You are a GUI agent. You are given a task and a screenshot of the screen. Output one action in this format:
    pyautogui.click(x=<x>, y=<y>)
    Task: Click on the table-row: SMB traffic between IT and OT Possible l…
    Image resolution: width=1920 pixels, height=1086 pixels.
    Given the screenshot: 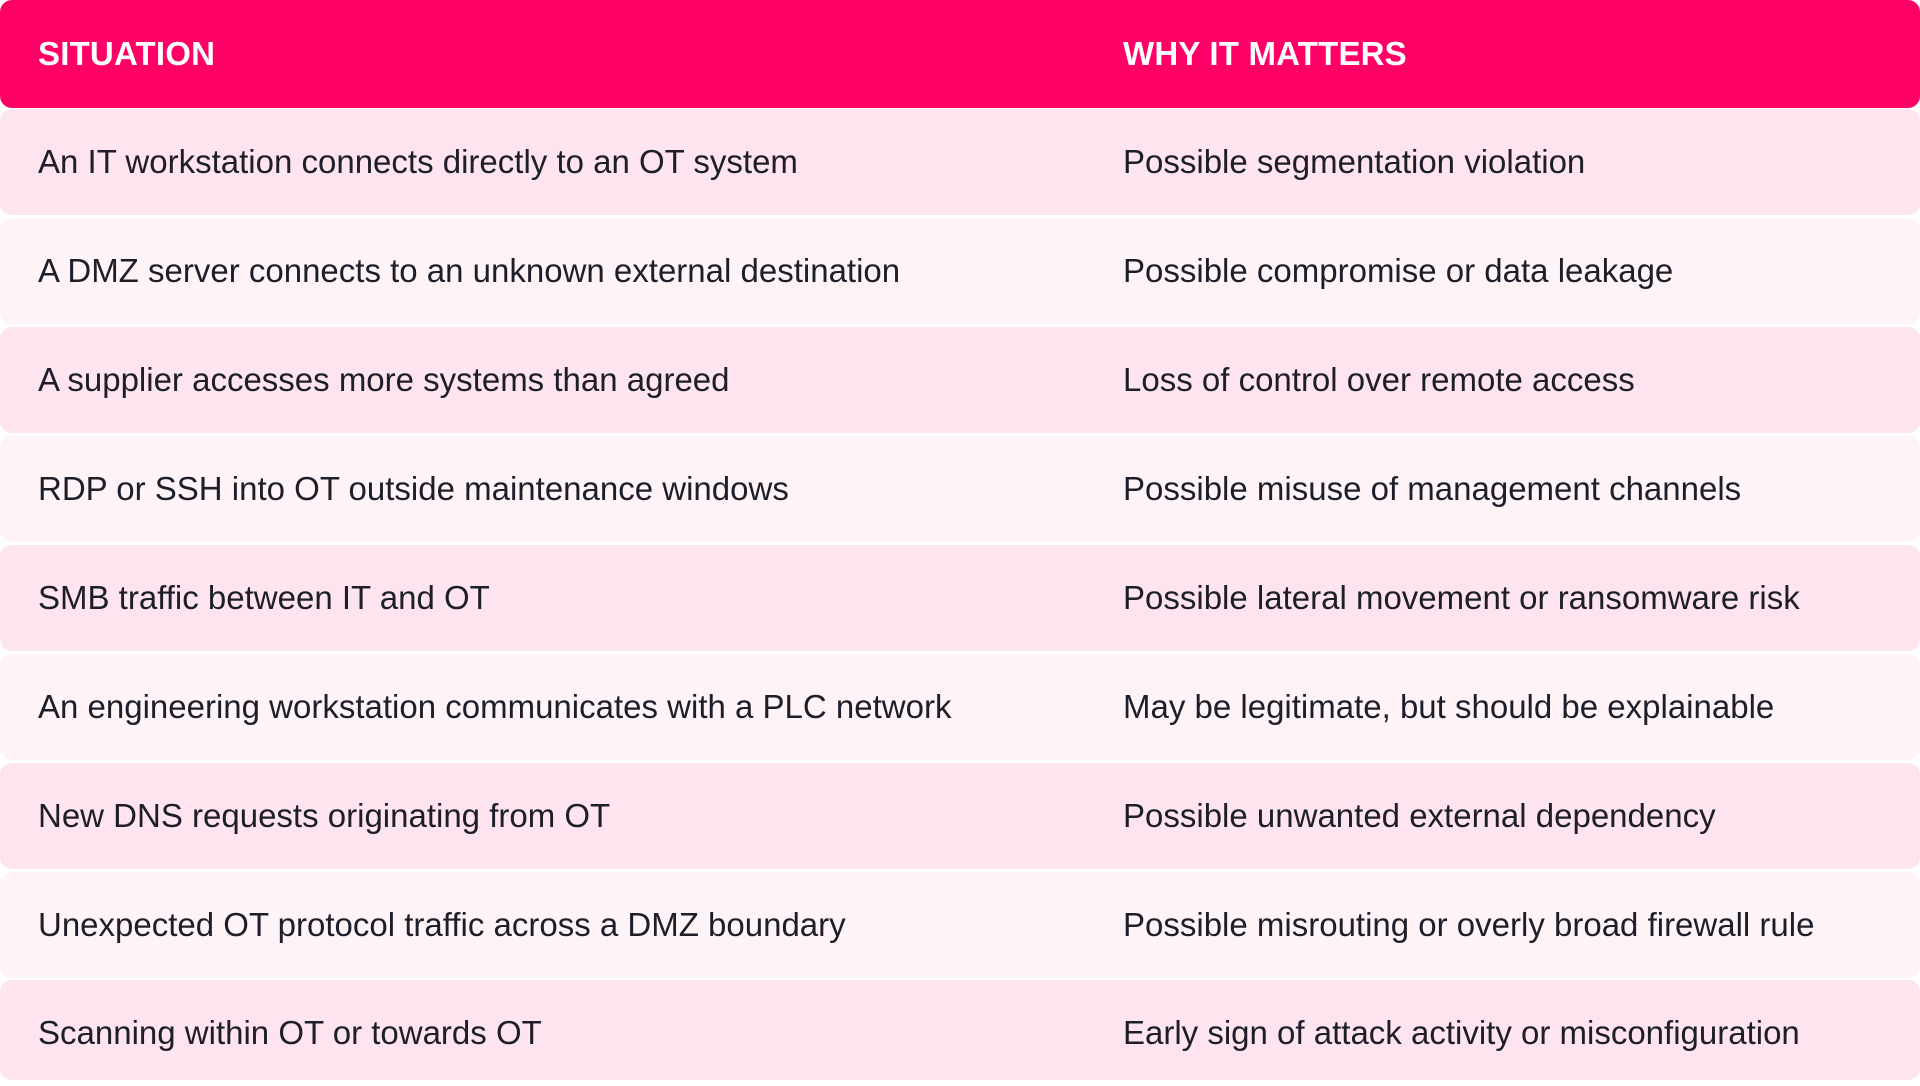 What is the action you would take?
    pyautogui.click(x=960, y=598)
    